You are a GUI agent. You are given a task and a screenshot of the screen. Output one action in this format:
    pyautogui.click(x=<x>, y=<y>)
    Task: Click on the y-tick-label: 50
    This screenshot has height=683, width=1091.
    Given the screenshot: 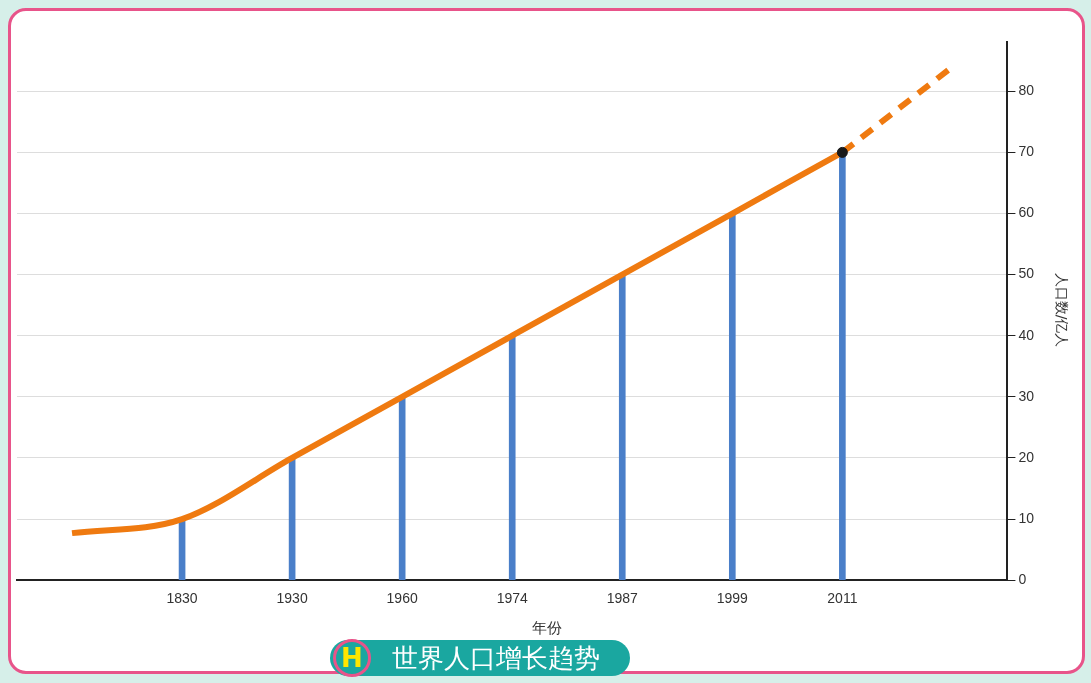 What is the action you would take?
    pyautogui.click(x=1026, y=273)
    